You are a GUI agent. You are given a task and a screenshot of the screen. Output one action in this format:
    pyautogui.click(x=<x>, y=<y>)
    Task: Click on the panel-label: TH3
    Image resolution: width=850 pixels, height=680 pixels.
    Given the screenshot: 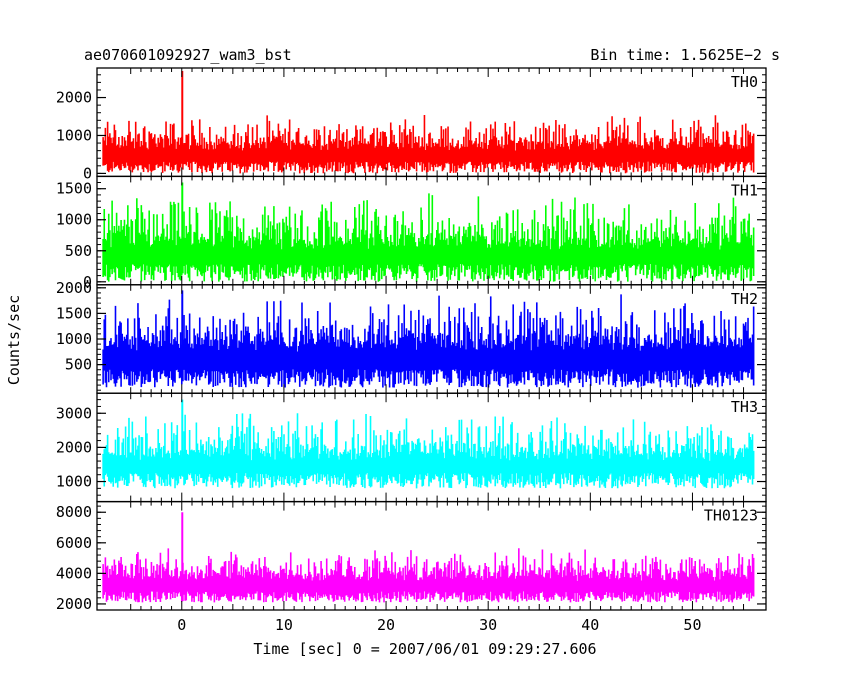 What is the action you would take?
    pyautogui.click(x=744, y=407)
    